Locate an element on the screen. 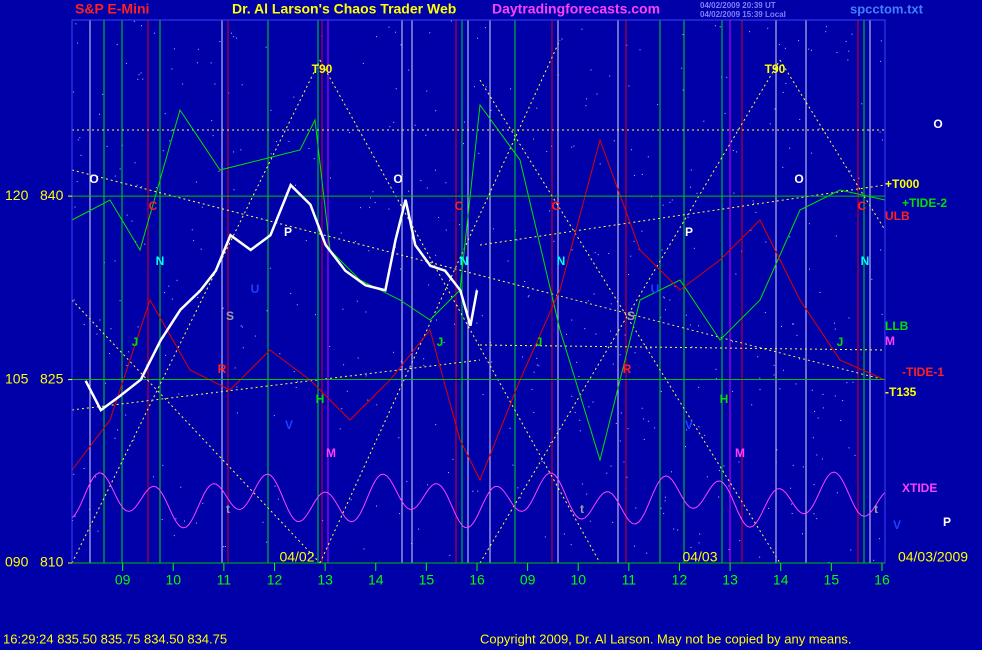  cycle-annotation: N is located at coordinates (865, 261).